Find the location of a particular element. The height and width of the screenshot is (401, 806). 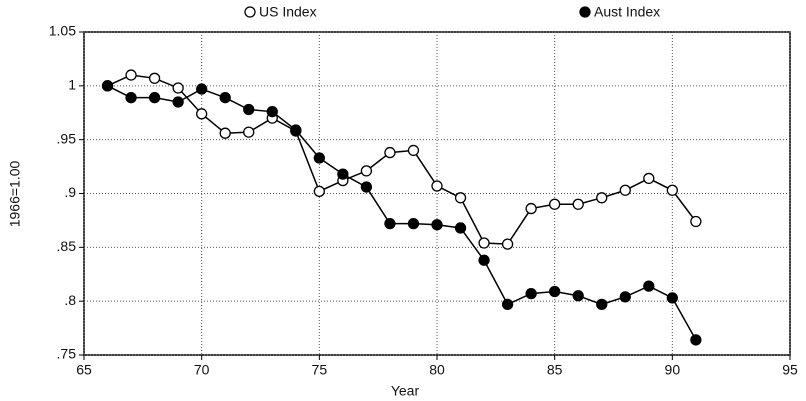

x-tick-label: 65 is located at coordinates (84, 370).